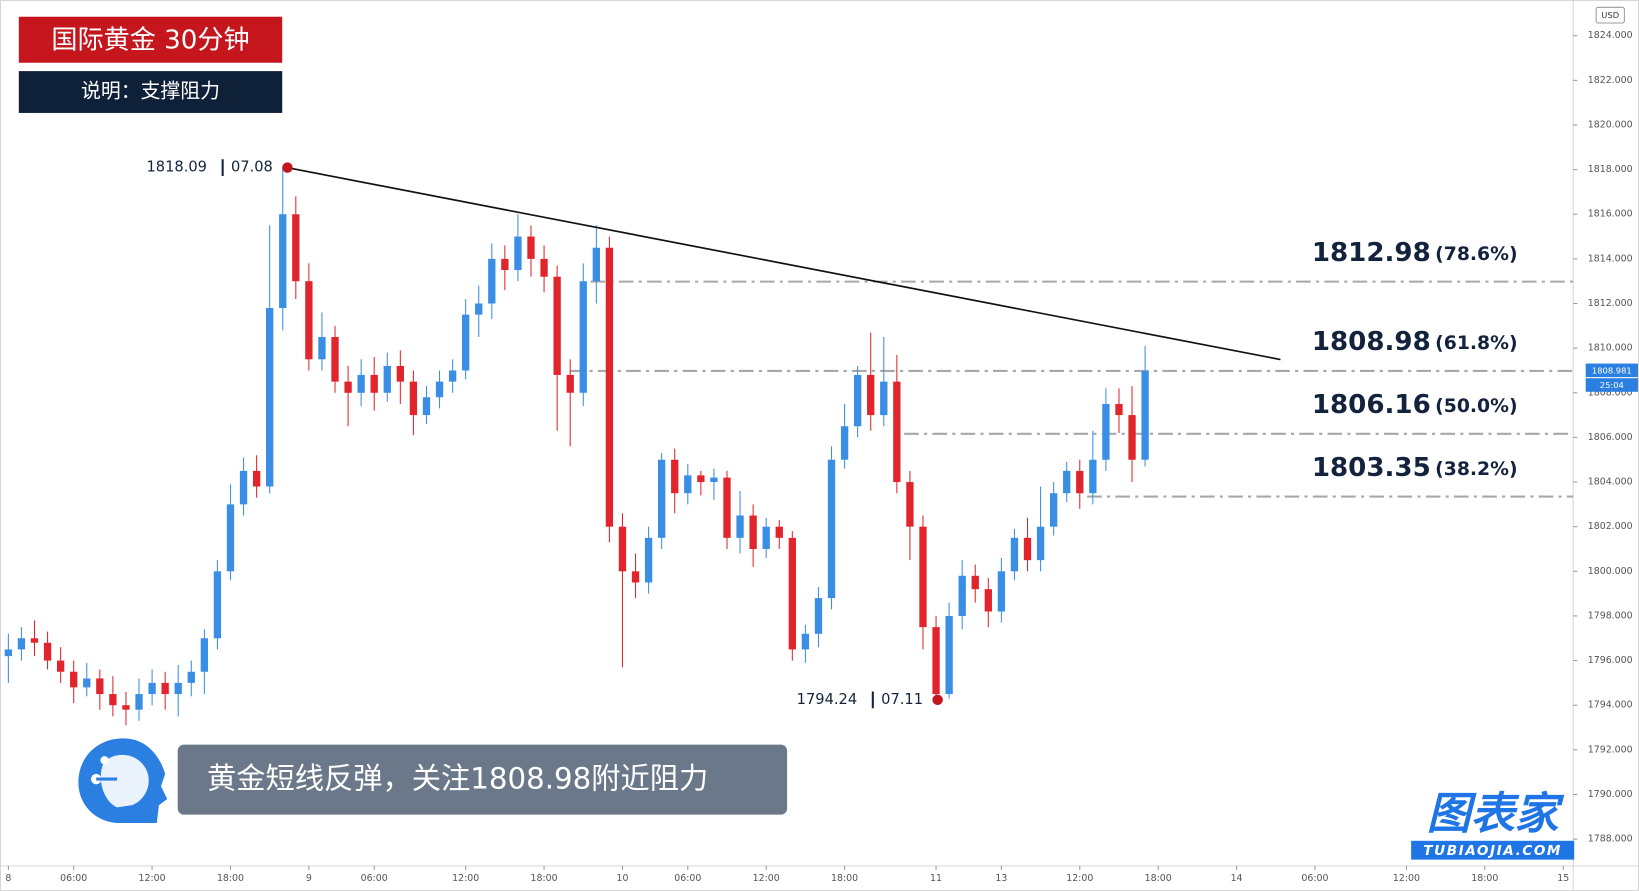 The image size is (1639, 891). What do you see at coordinates (1610, 258) in the screenshot?
I see `y-tick-label: 1814.000` at bounding box center [1610, 258].